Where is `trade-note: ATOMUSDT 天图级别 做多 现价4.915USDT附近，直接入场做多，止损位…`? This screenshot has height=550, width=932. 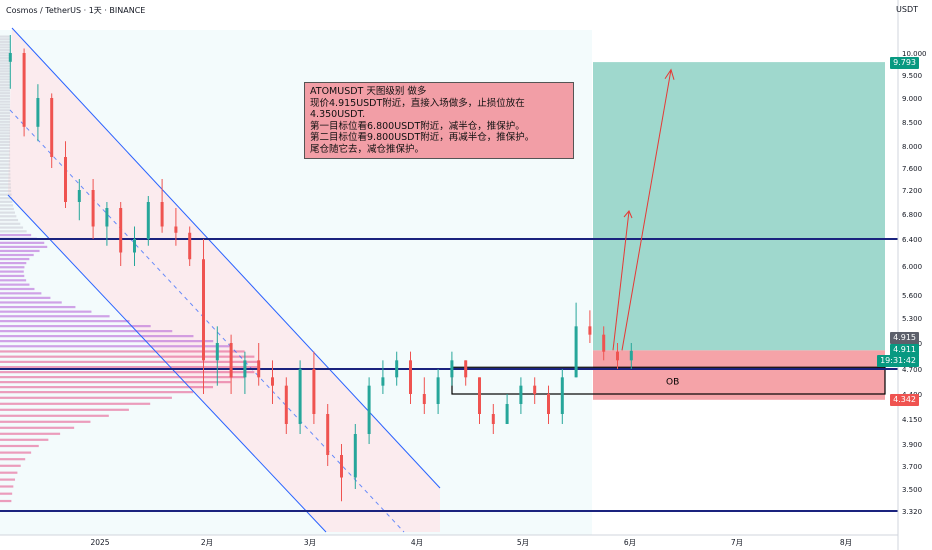
trade-note: ATOMUSDT 天图级别 做多 现价4.915USDT附近，直接入场做多，止损位… is located at coordinates (439, 120).